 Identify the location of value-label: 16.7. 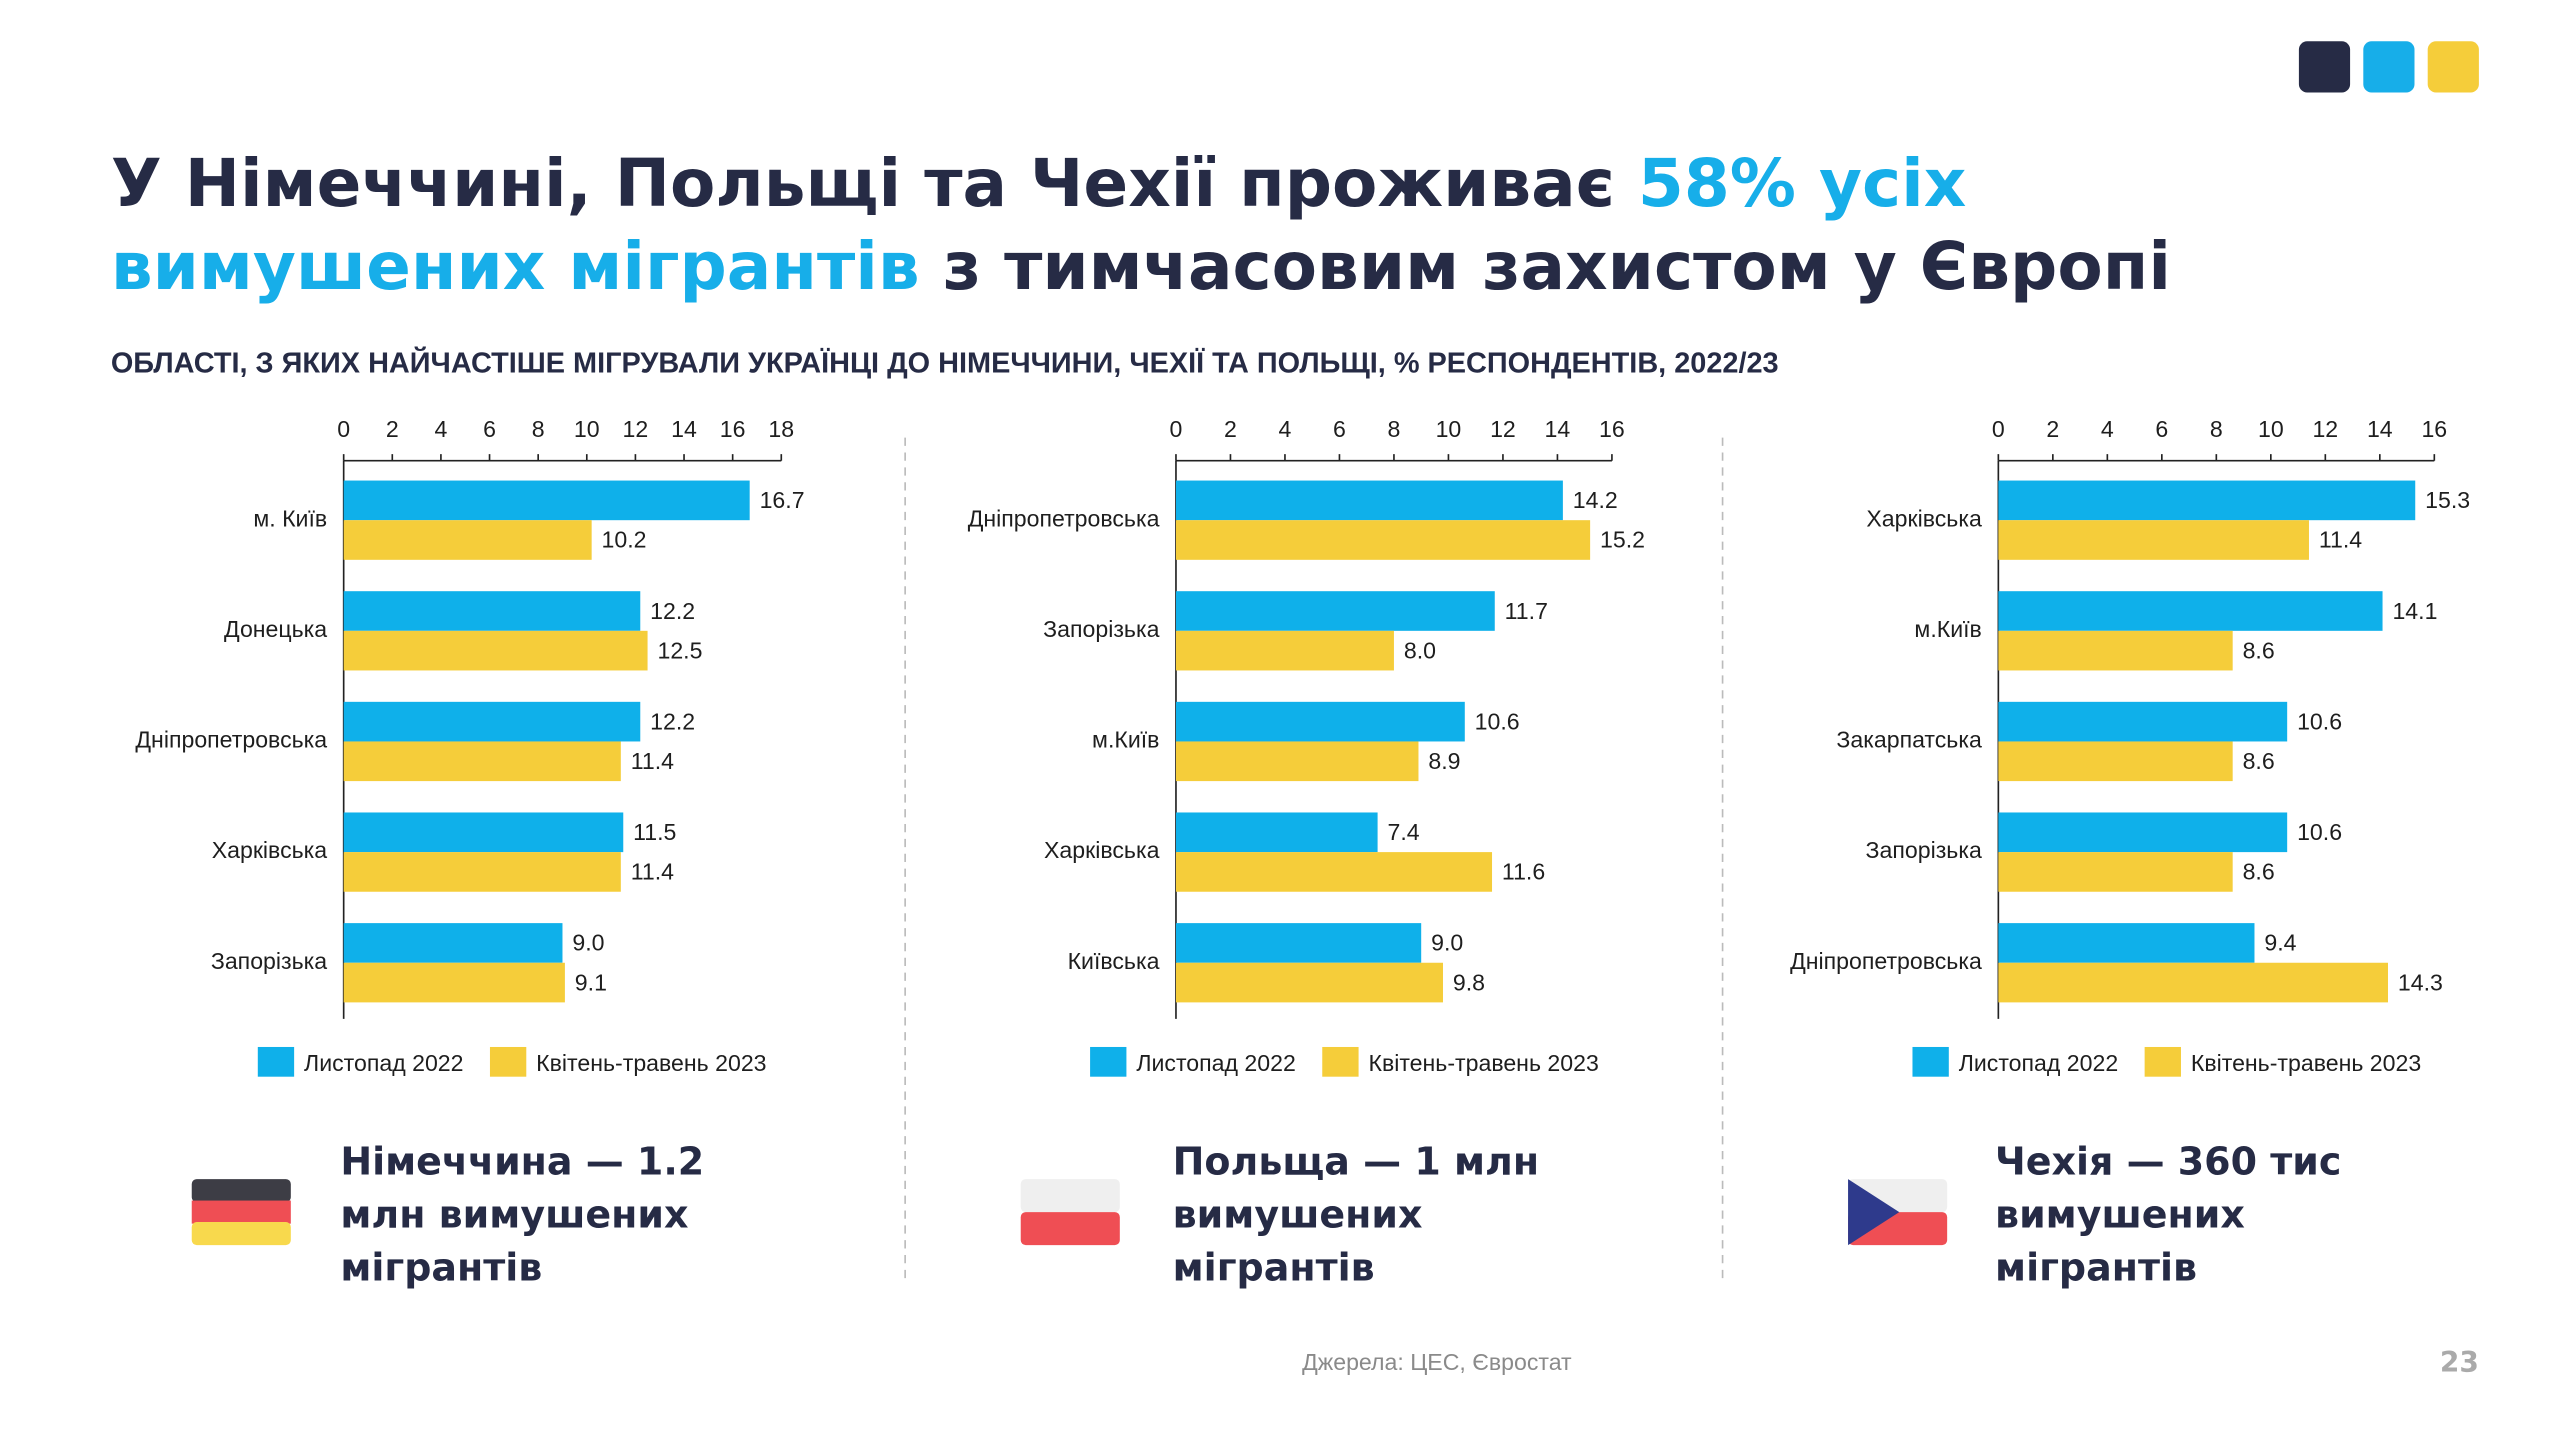
(782, 500).